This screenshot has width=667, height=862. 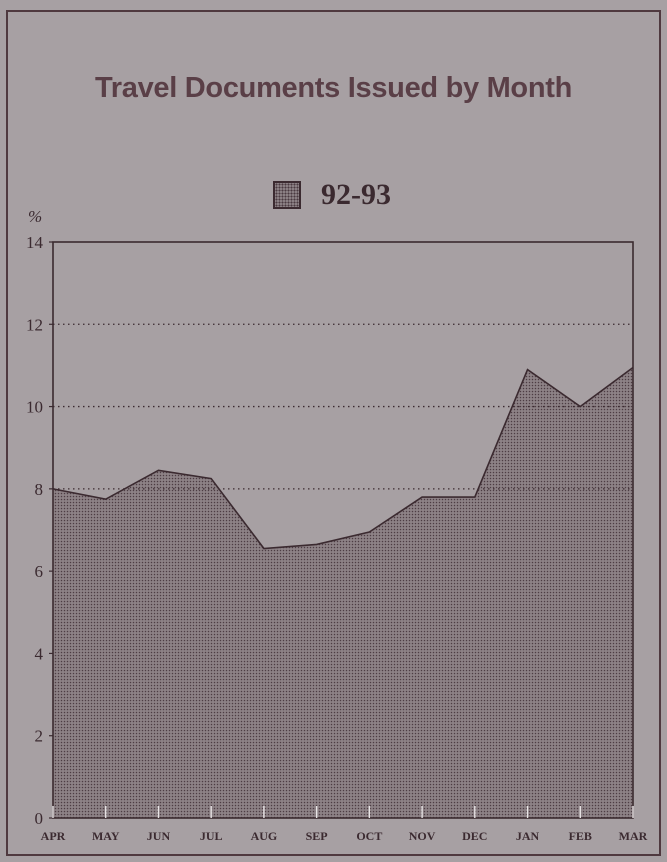 What do you see at coordinates (633, 836) in the screenshot?
I see `x-tick-label-mar: MAR` at bounding box center [633, 836].